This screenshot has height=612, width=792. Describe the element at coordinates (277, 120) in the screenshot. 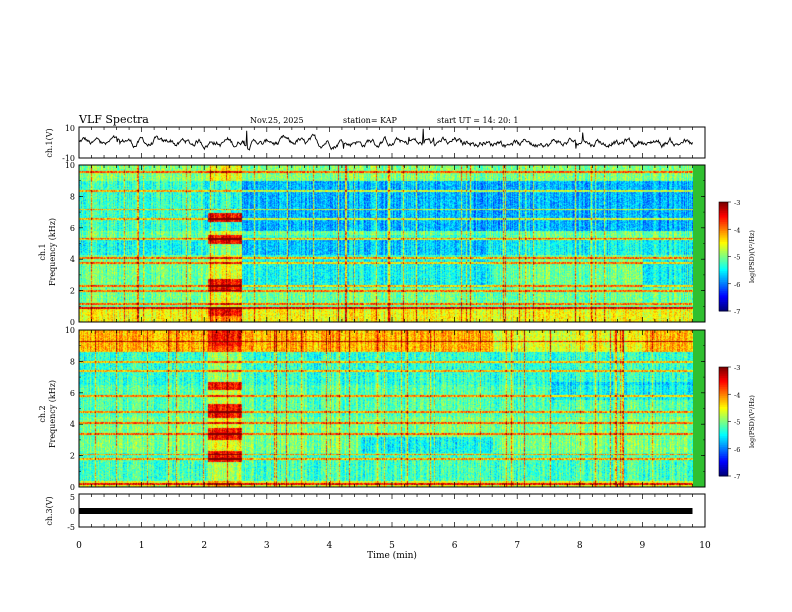

I see `date-label: Nov.25, 2025` at that location.